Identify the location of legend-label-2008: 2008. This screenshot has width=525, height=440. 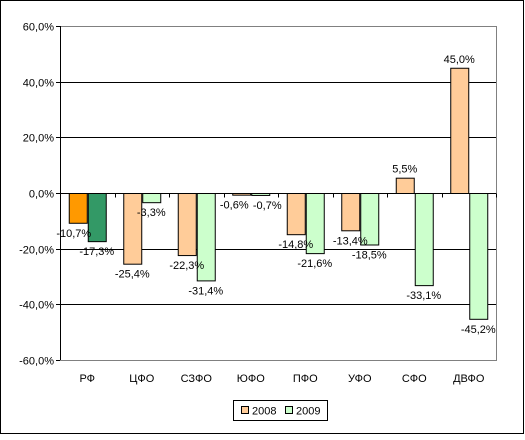
(264, 412).